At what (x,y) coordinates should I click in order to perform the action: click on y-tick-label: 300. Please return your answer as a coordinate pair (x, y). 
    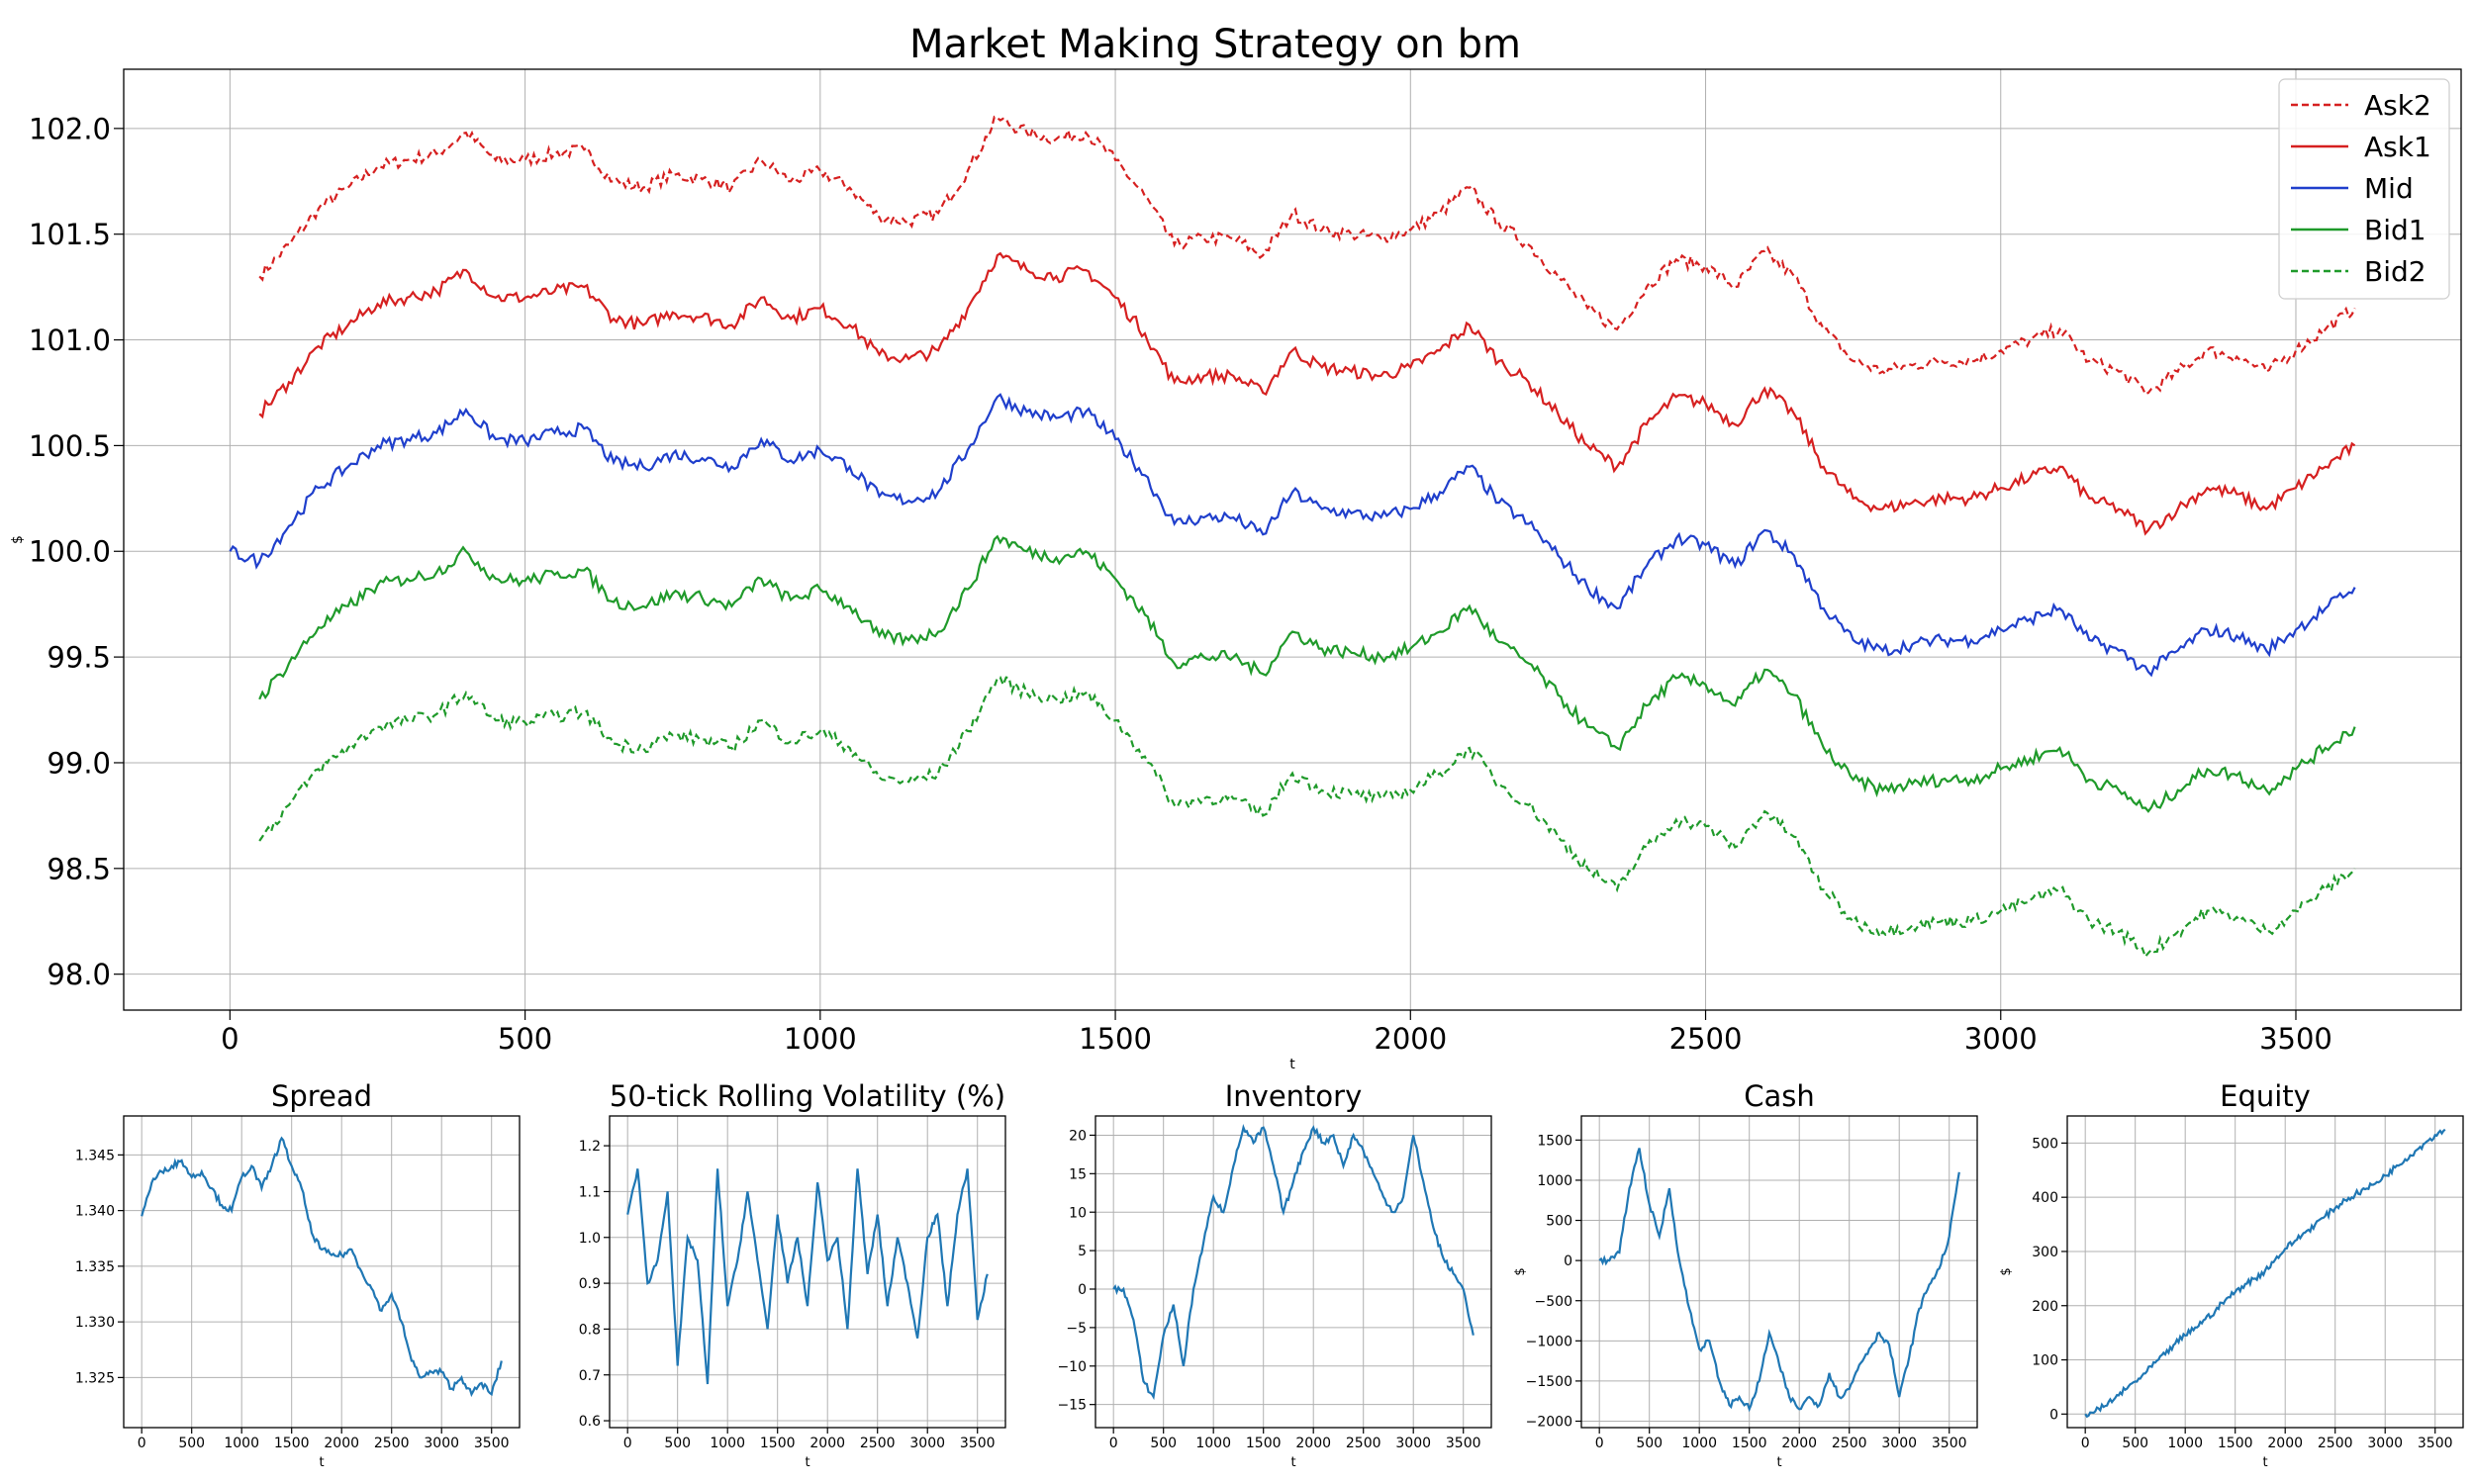
    Looking at the image, I should click on (2045, 1252).